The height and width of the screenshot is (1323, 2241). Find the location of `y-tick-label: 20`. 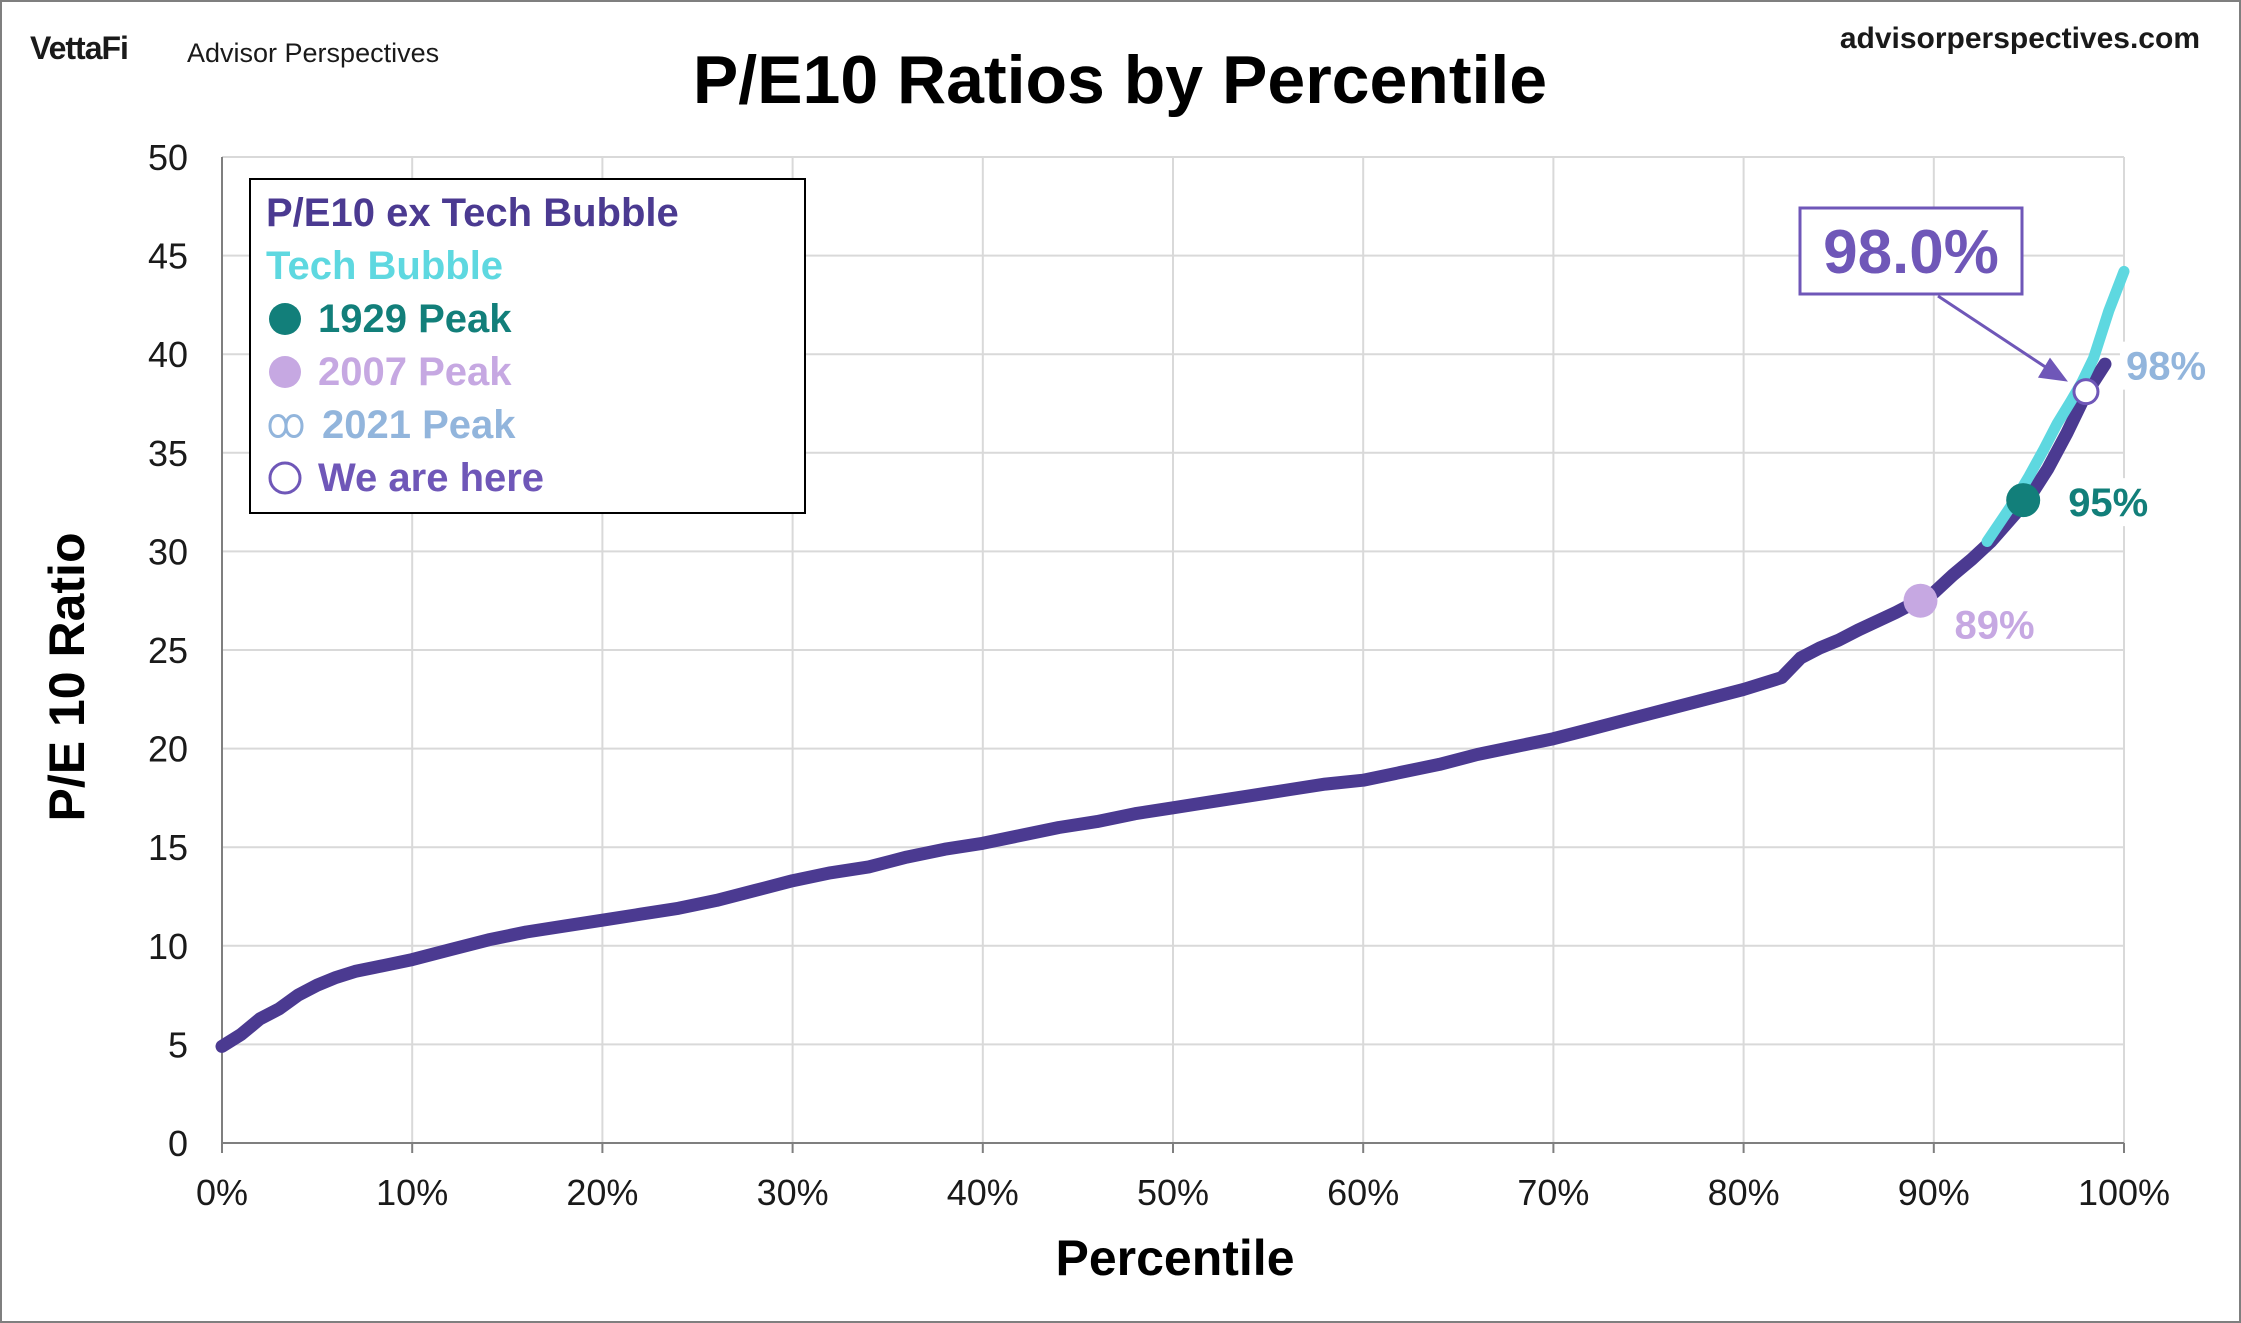

y-tick-label: 20 is located at coordinates (168, 749).